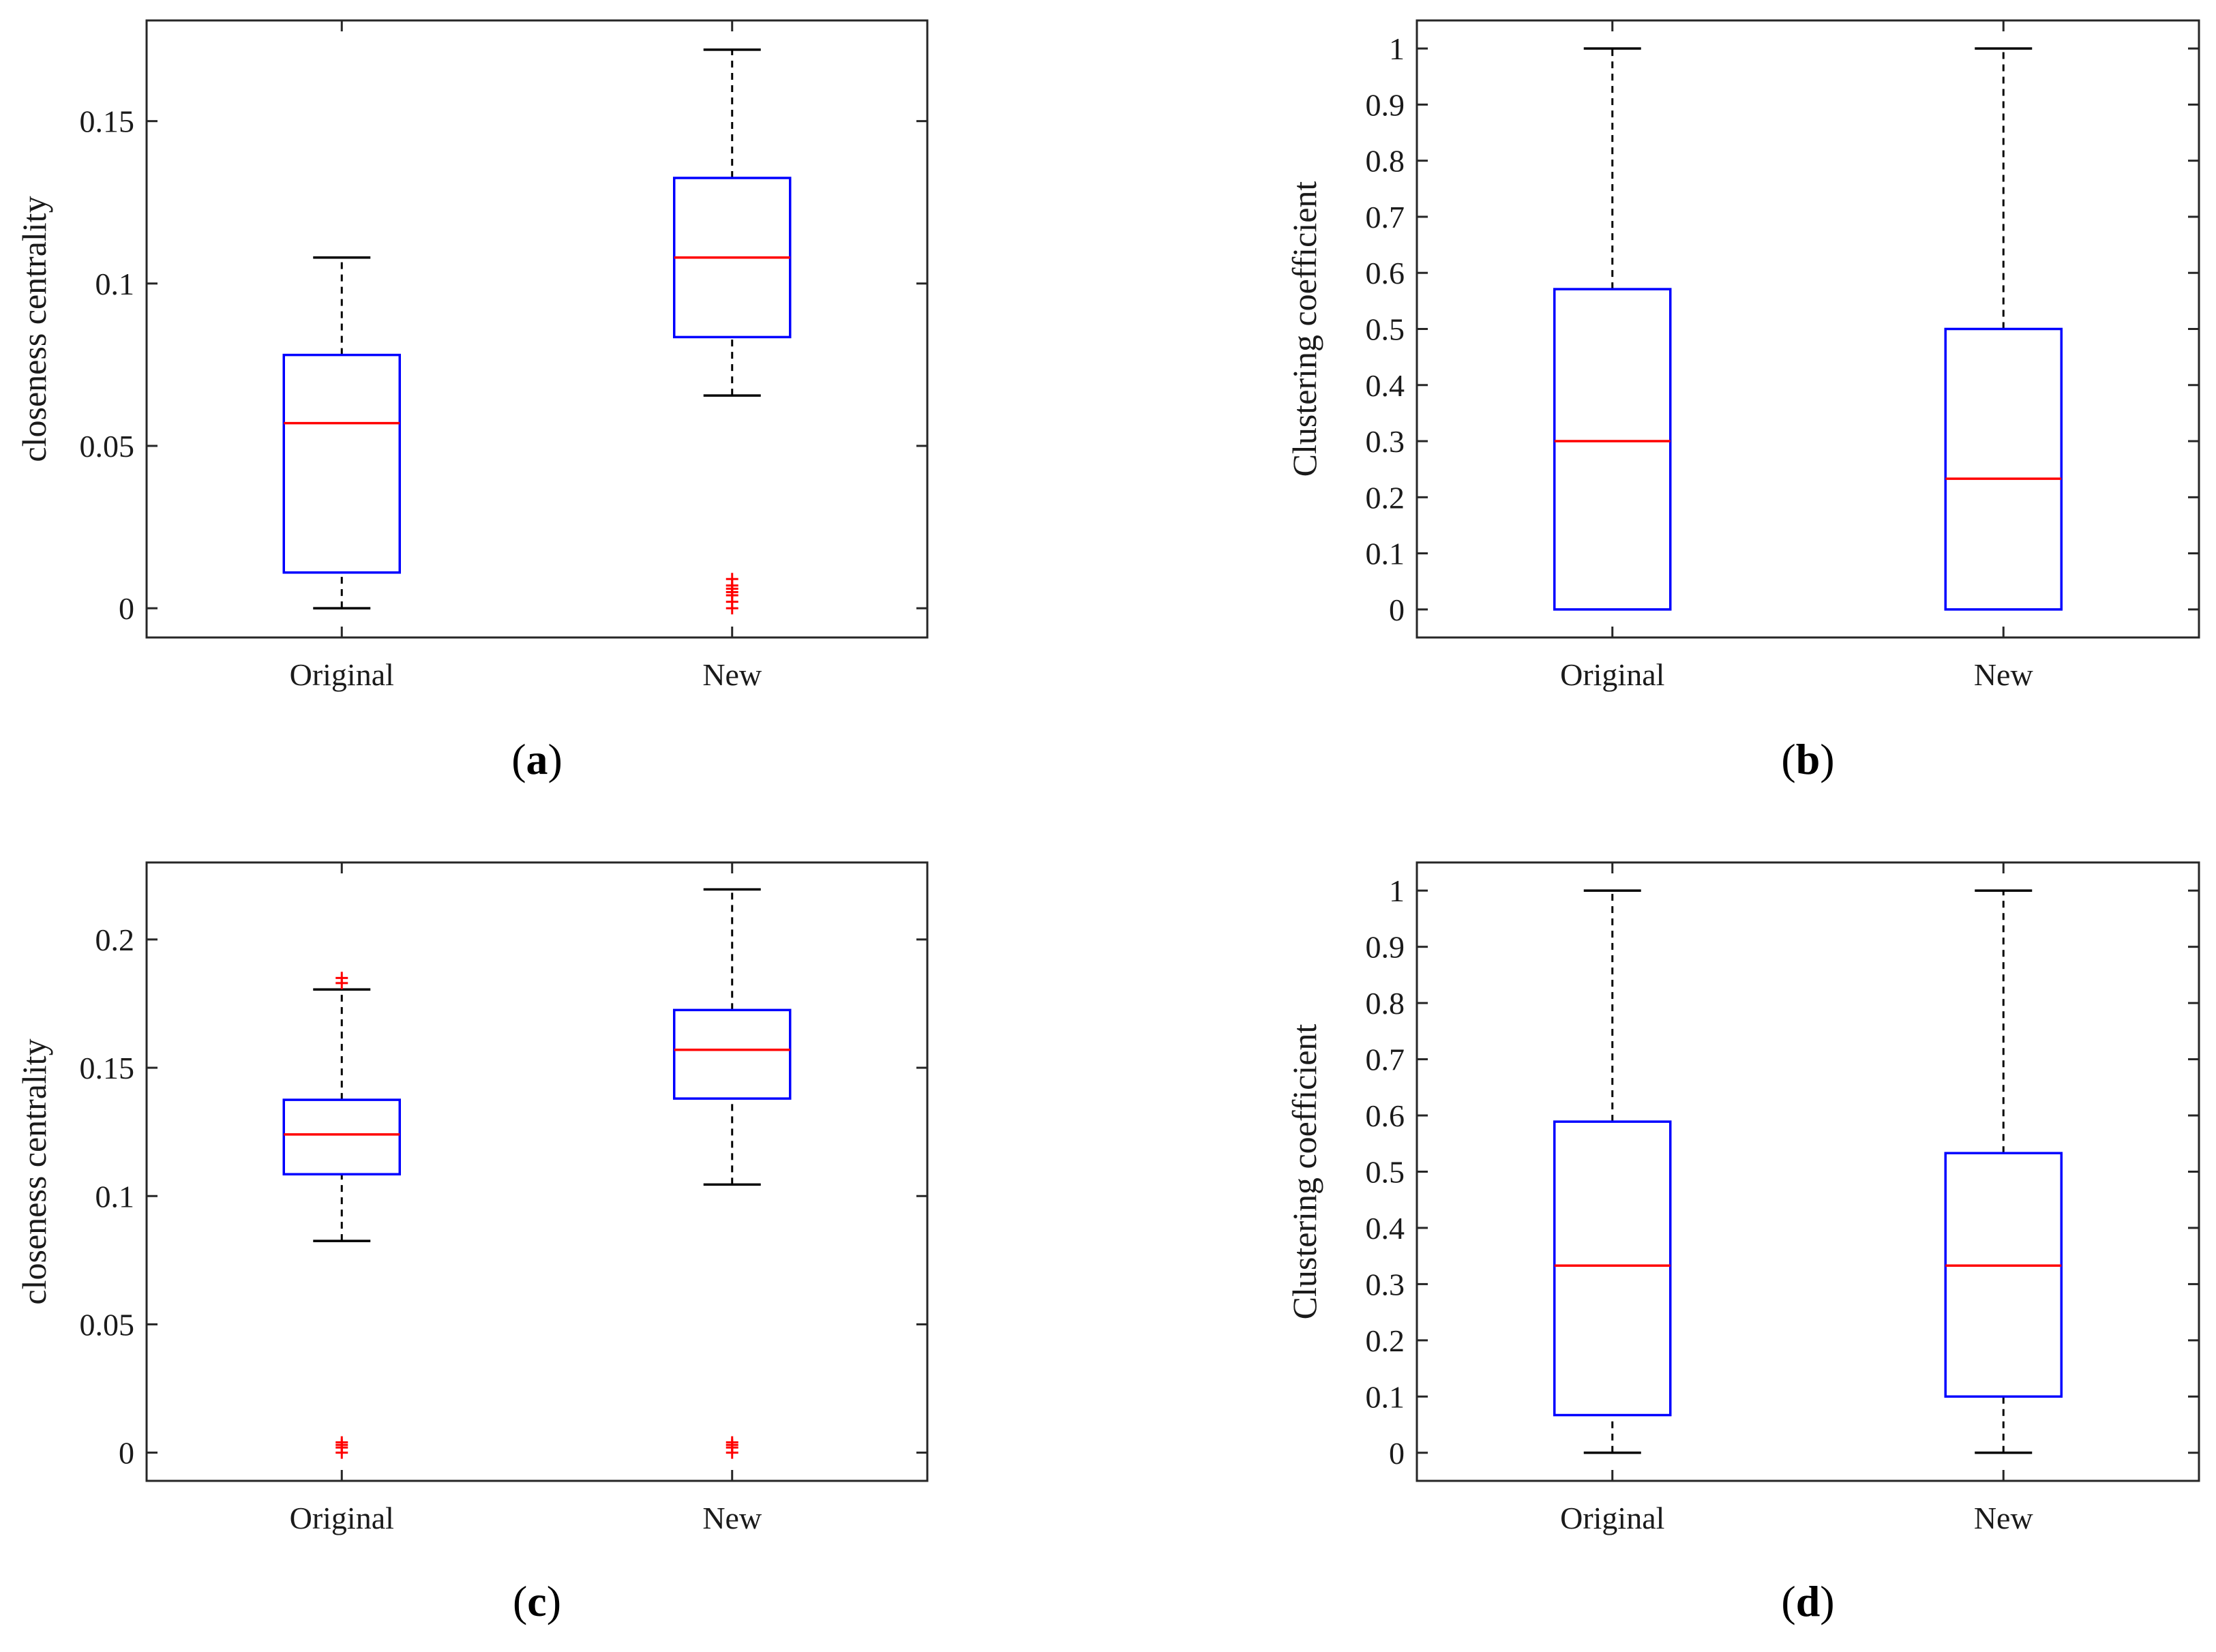 The width and height of the screenshot is (2216, 1652). What do you see at coordinates (1807, 1601) in the screenshot?
I see `panel-caption: (d)` at bounding box center [1807, 1601].